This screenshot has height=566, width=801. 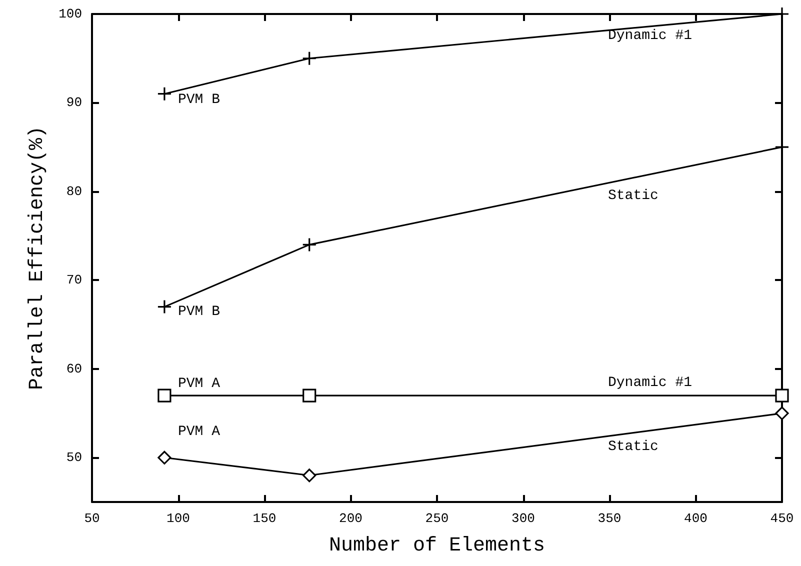 What do you see at coordinates (74, 102) in the screenshot?
I see `y-tick-label: 90` at bounding box center [74, 102].